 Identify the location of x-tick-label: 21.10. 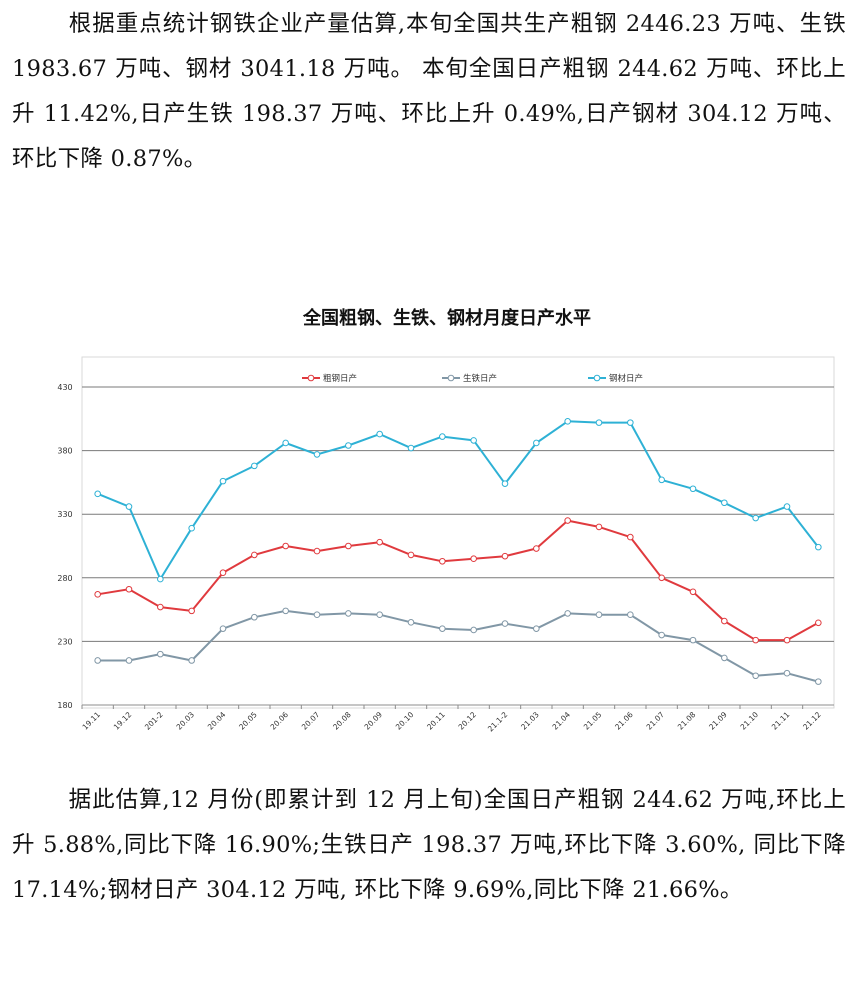
(750, 721).